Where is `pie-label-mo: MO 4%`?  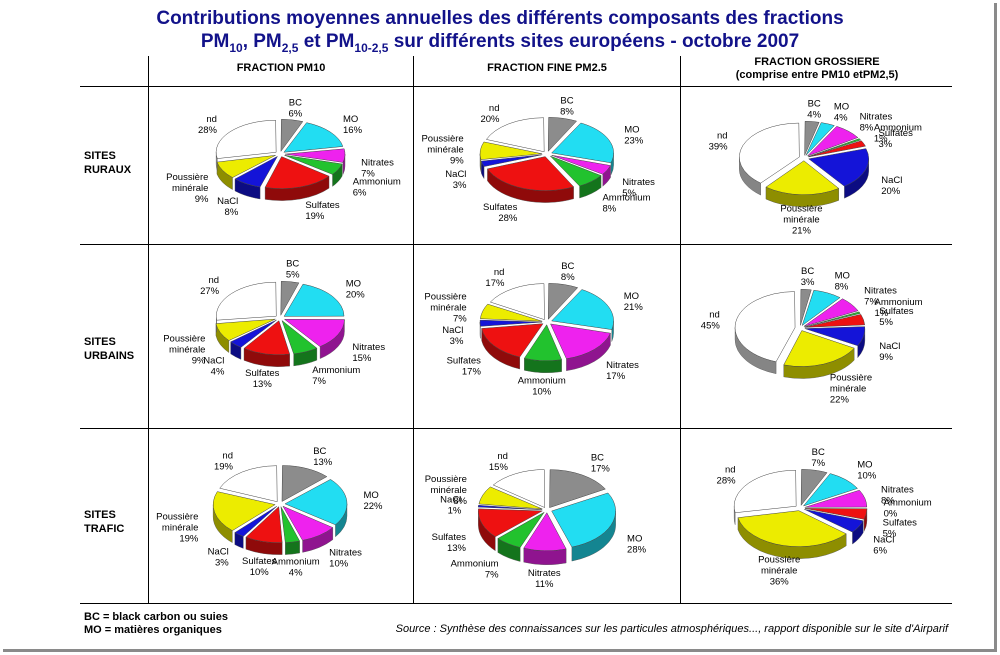 pie-label-mo: MO 4% is located at coordinates (841, 112).